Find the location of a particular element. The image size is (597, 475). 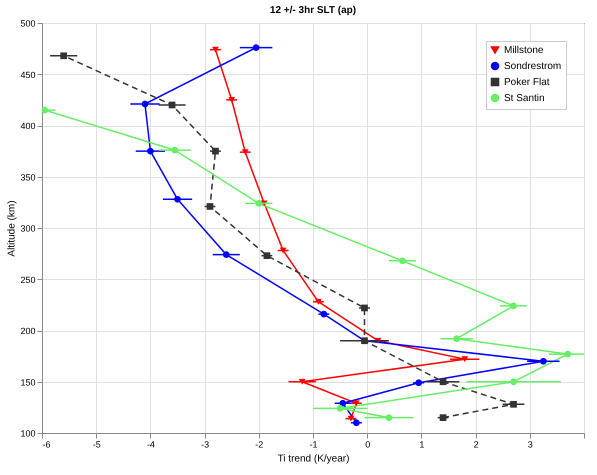

x-tick-label: 3 is located at coordinates (530, 445).